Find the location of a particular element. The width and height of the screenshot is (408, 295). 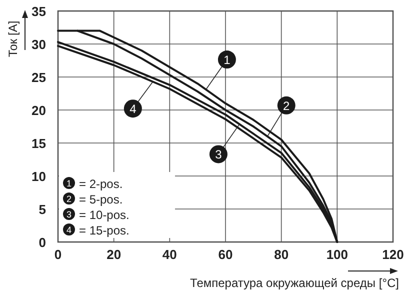

legend-label: = 15-pos. is located at coordinates (104, 231).